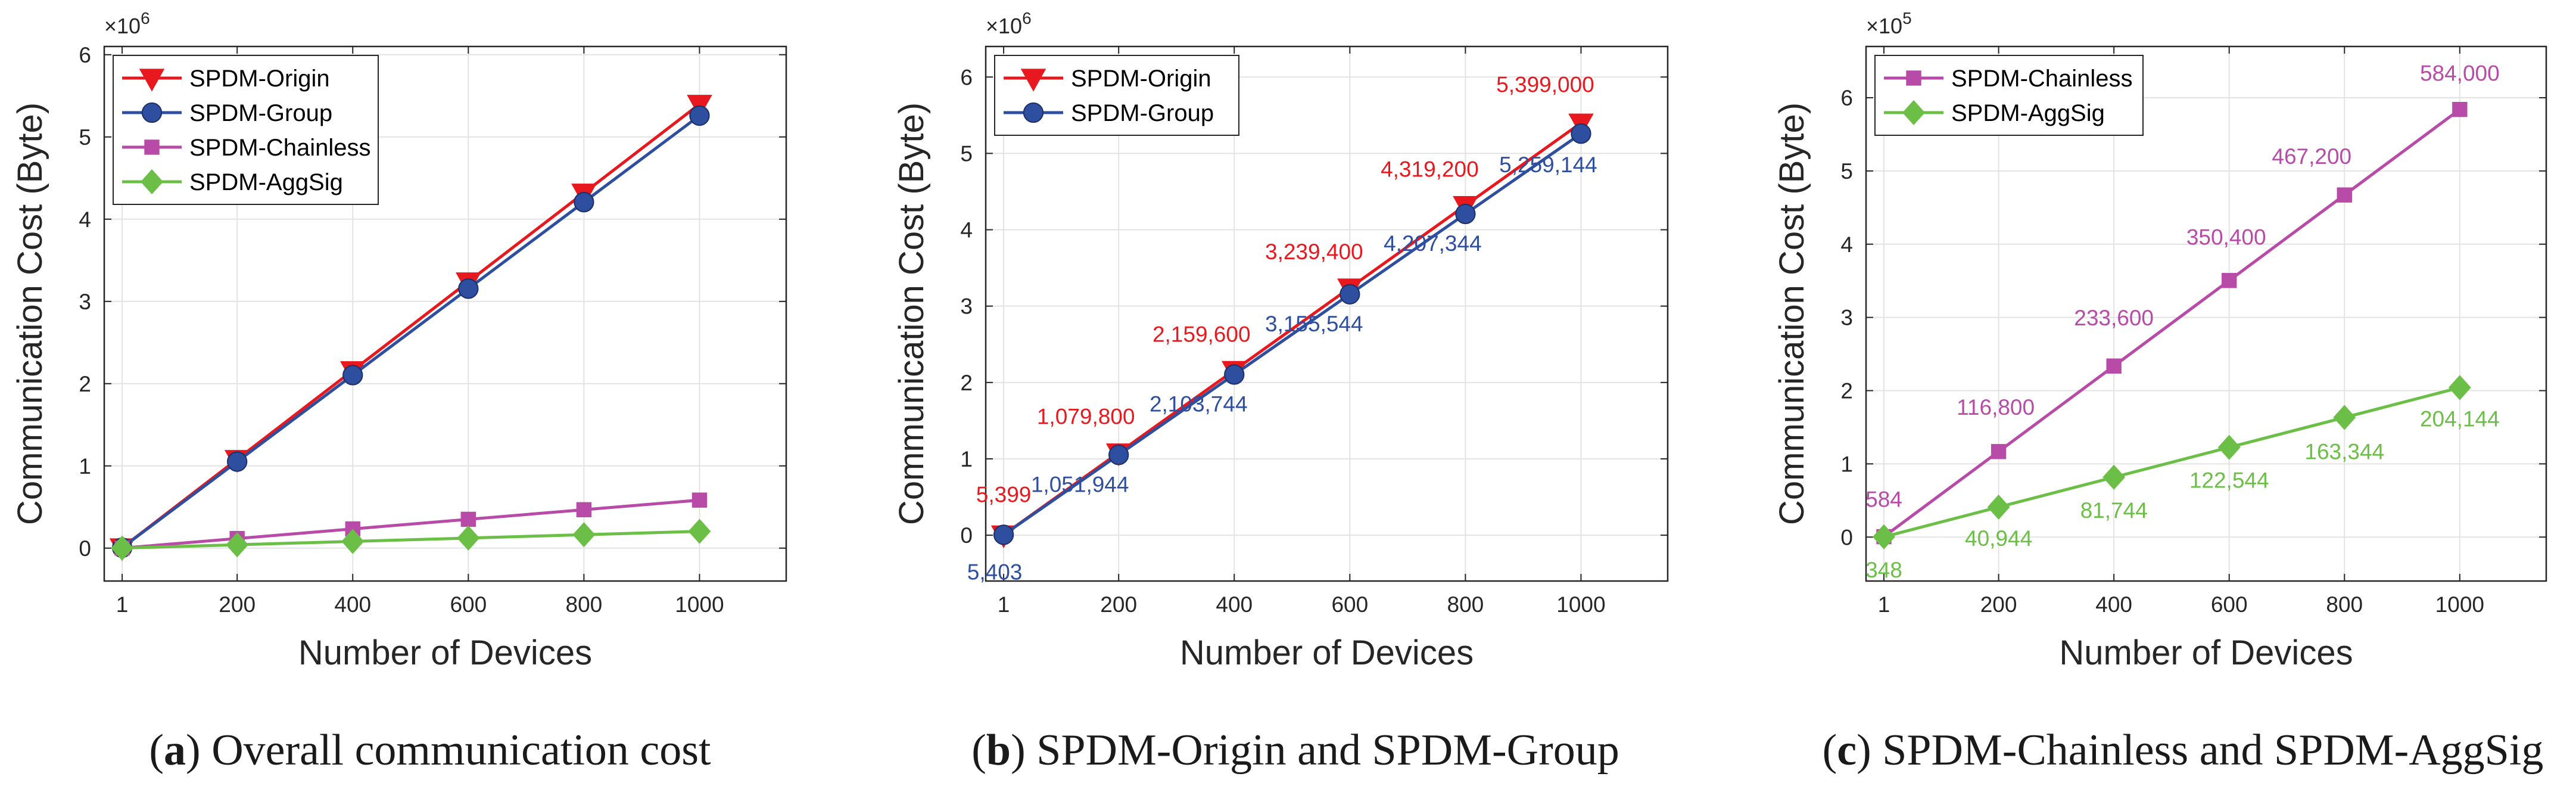 The height and width of the screenshot is (789, 2576). Describe the element at coordinates (85, 466) in the screenshot. I see `chart-a-ytick-label-1: 1` at that location.